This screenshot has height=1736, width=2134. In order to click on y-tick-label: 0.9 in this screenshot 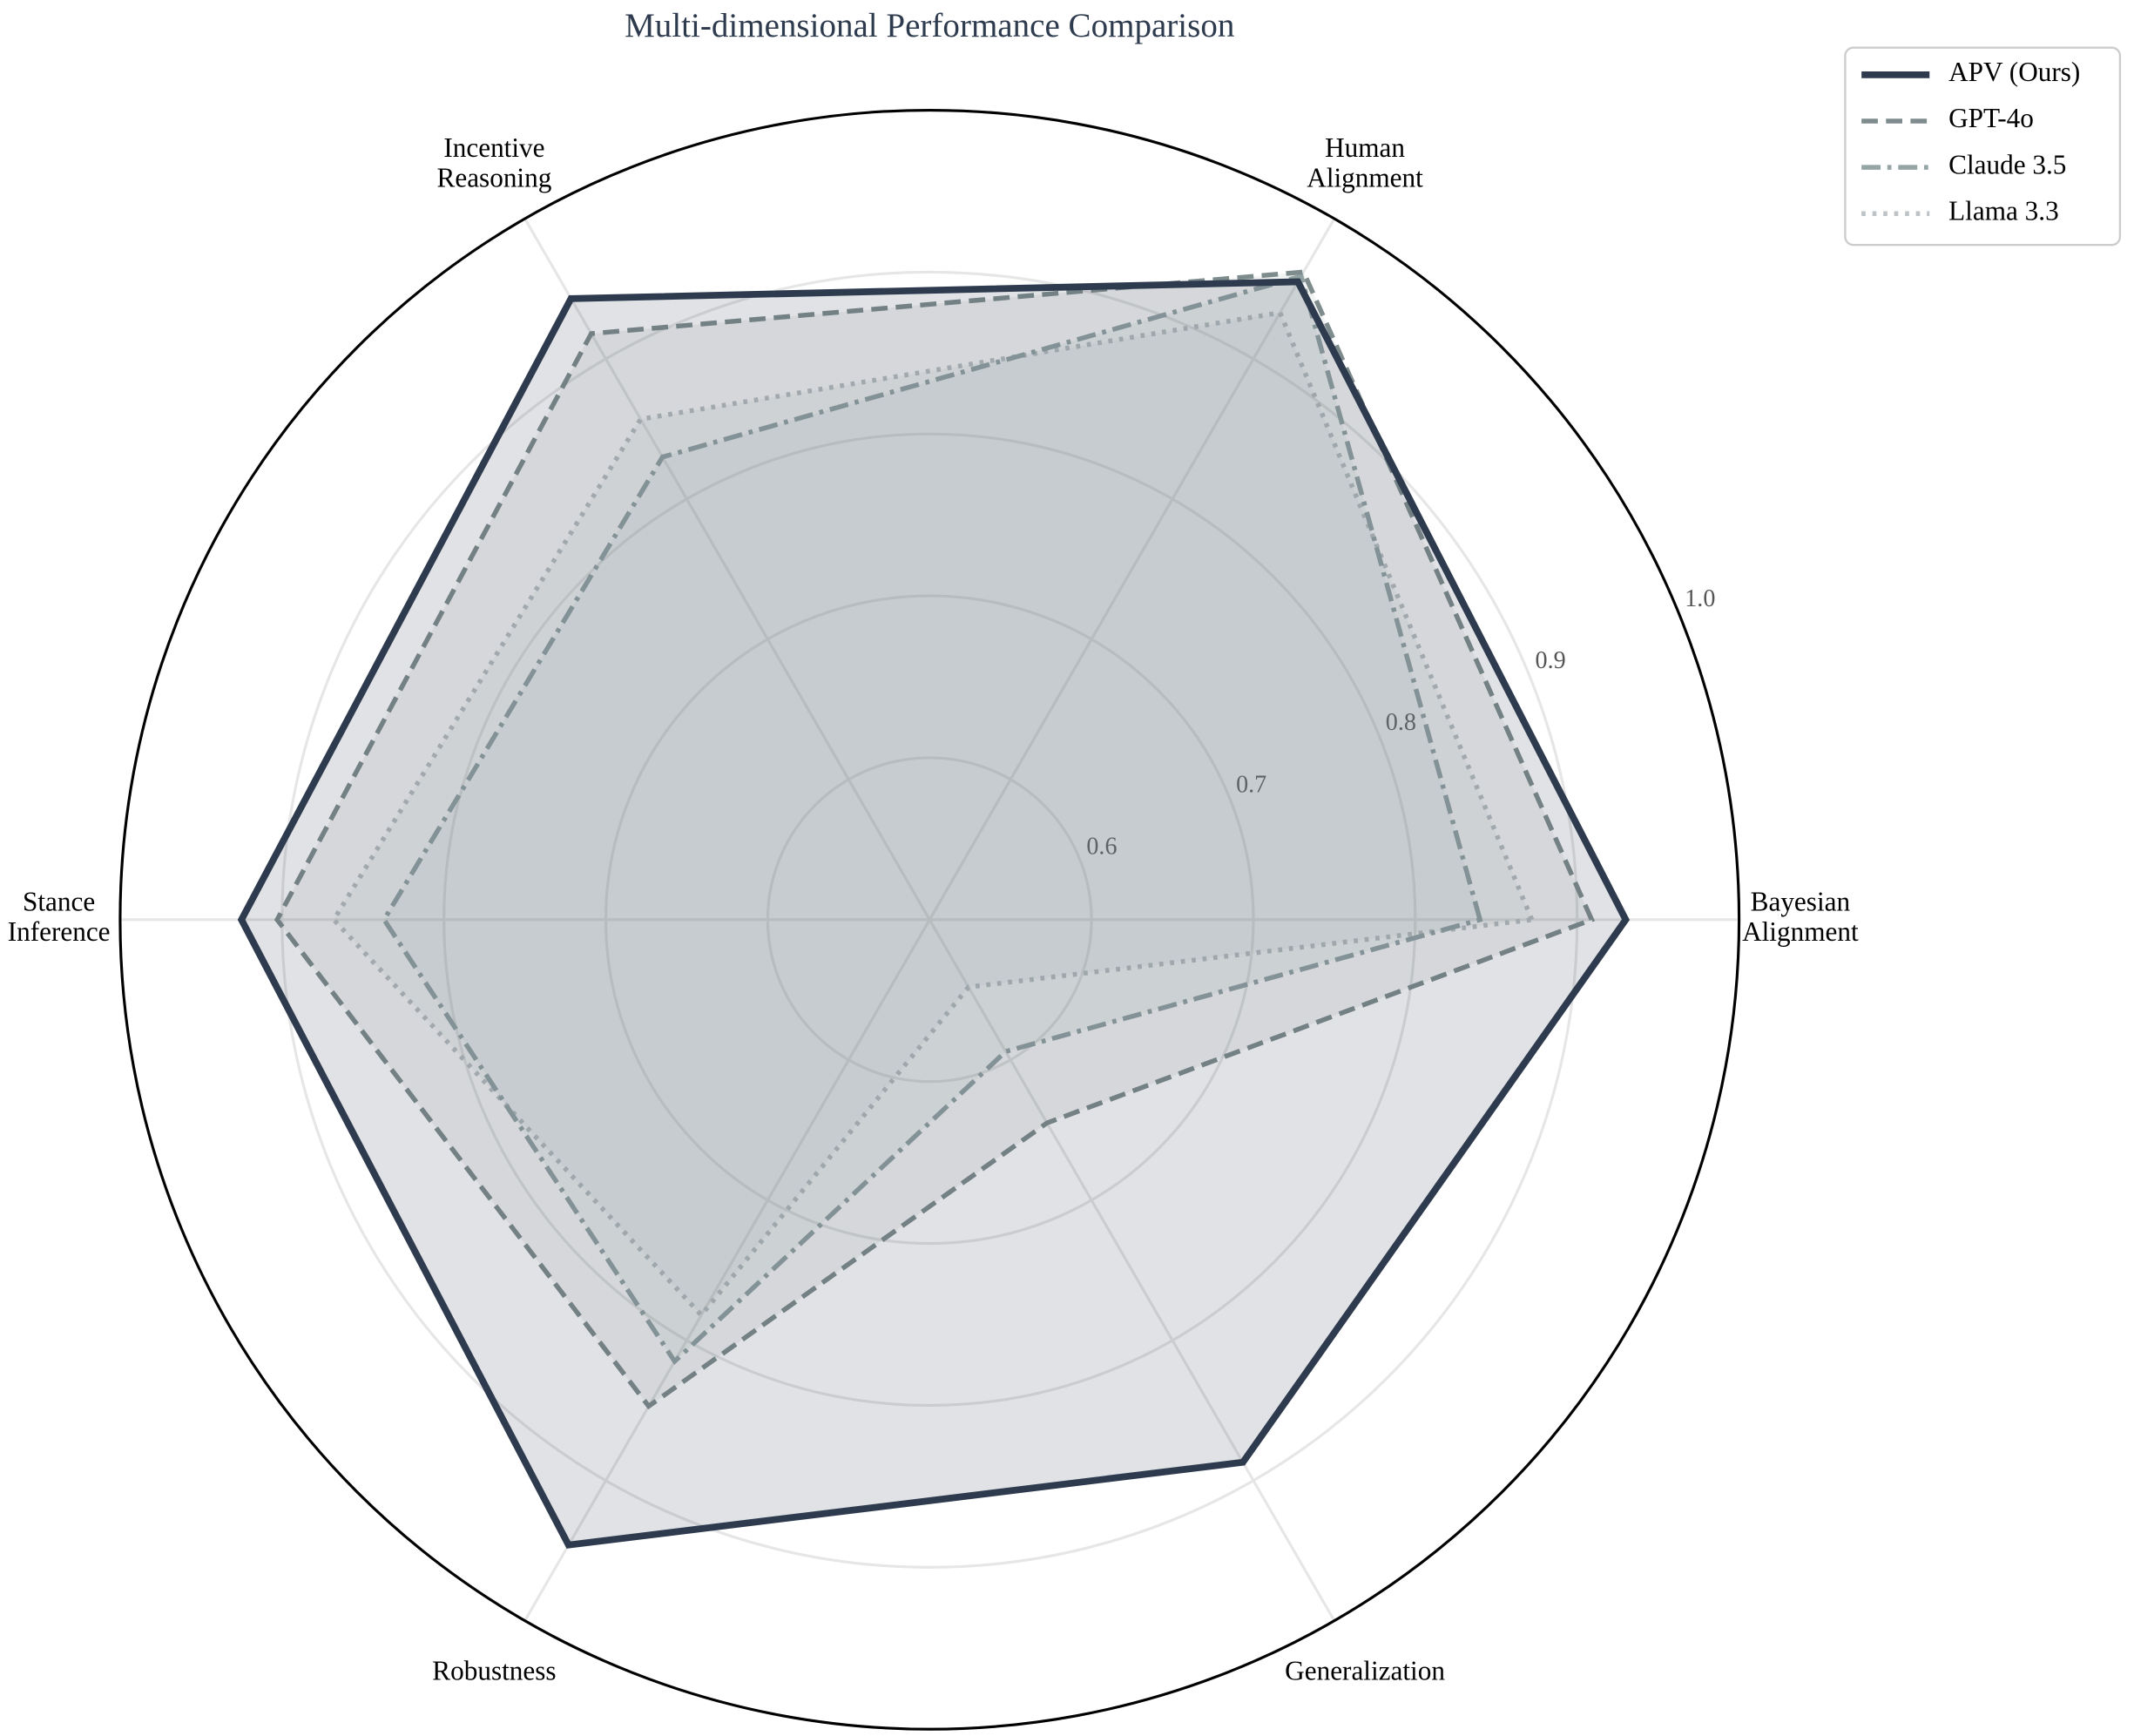, I will do `click(1551, 660)`.